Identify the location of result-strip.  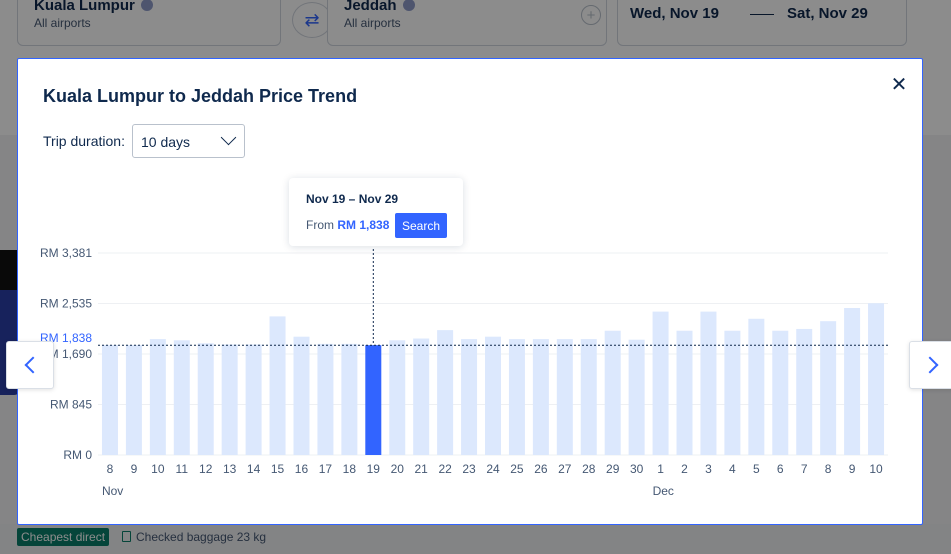
(475, 539).